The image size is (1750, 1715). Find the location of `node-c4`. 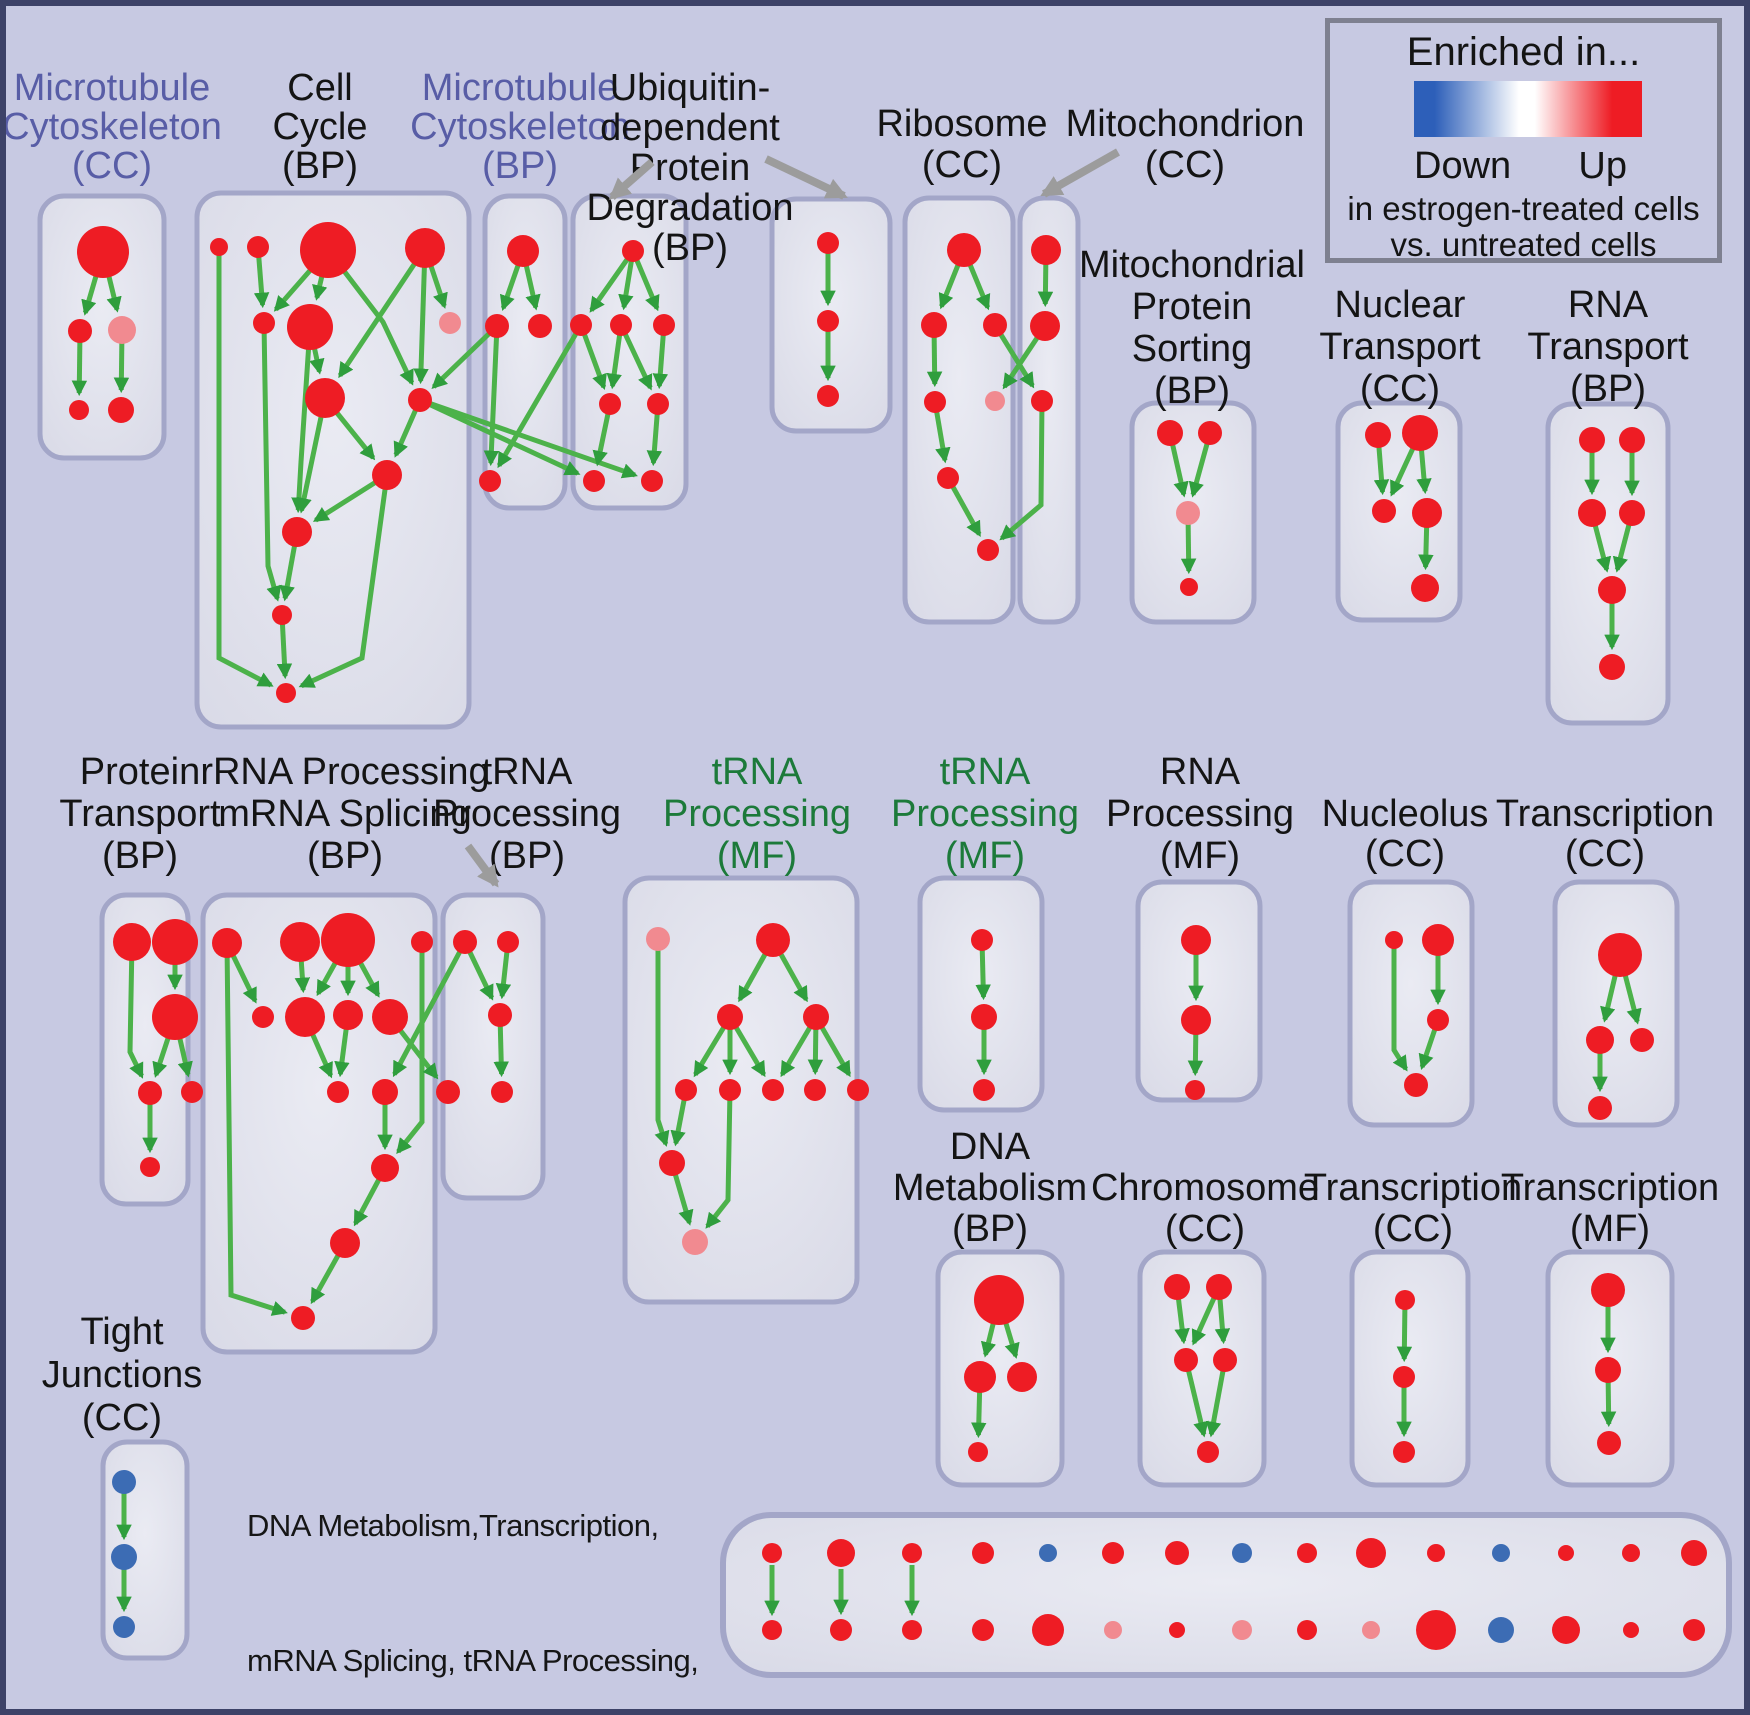

node-c4 is located at coordinates (490, 481).